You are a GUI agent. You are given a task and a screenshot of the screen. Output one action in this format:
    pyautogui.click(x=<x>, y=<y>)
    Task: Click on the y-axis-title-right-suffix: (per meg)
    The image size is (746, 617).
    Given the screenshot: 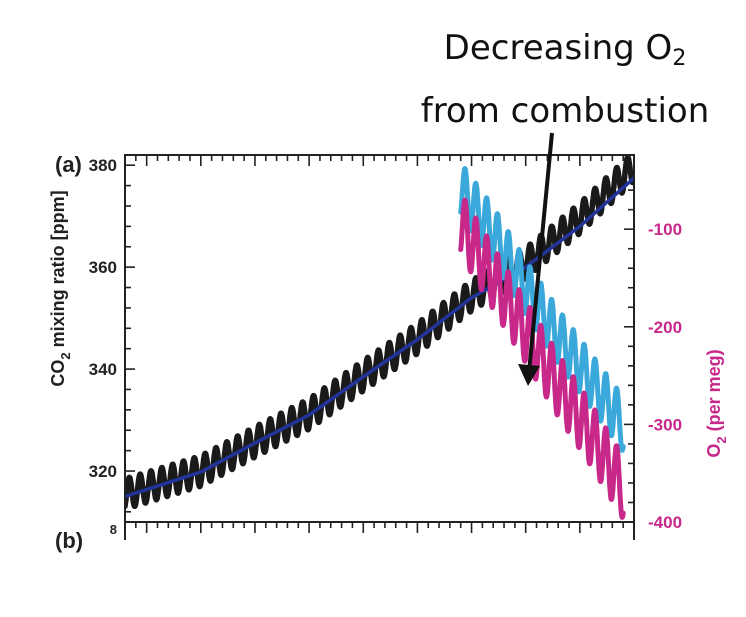 What is the action you would take?
    pyautogui.click(x=714, y=392)
    